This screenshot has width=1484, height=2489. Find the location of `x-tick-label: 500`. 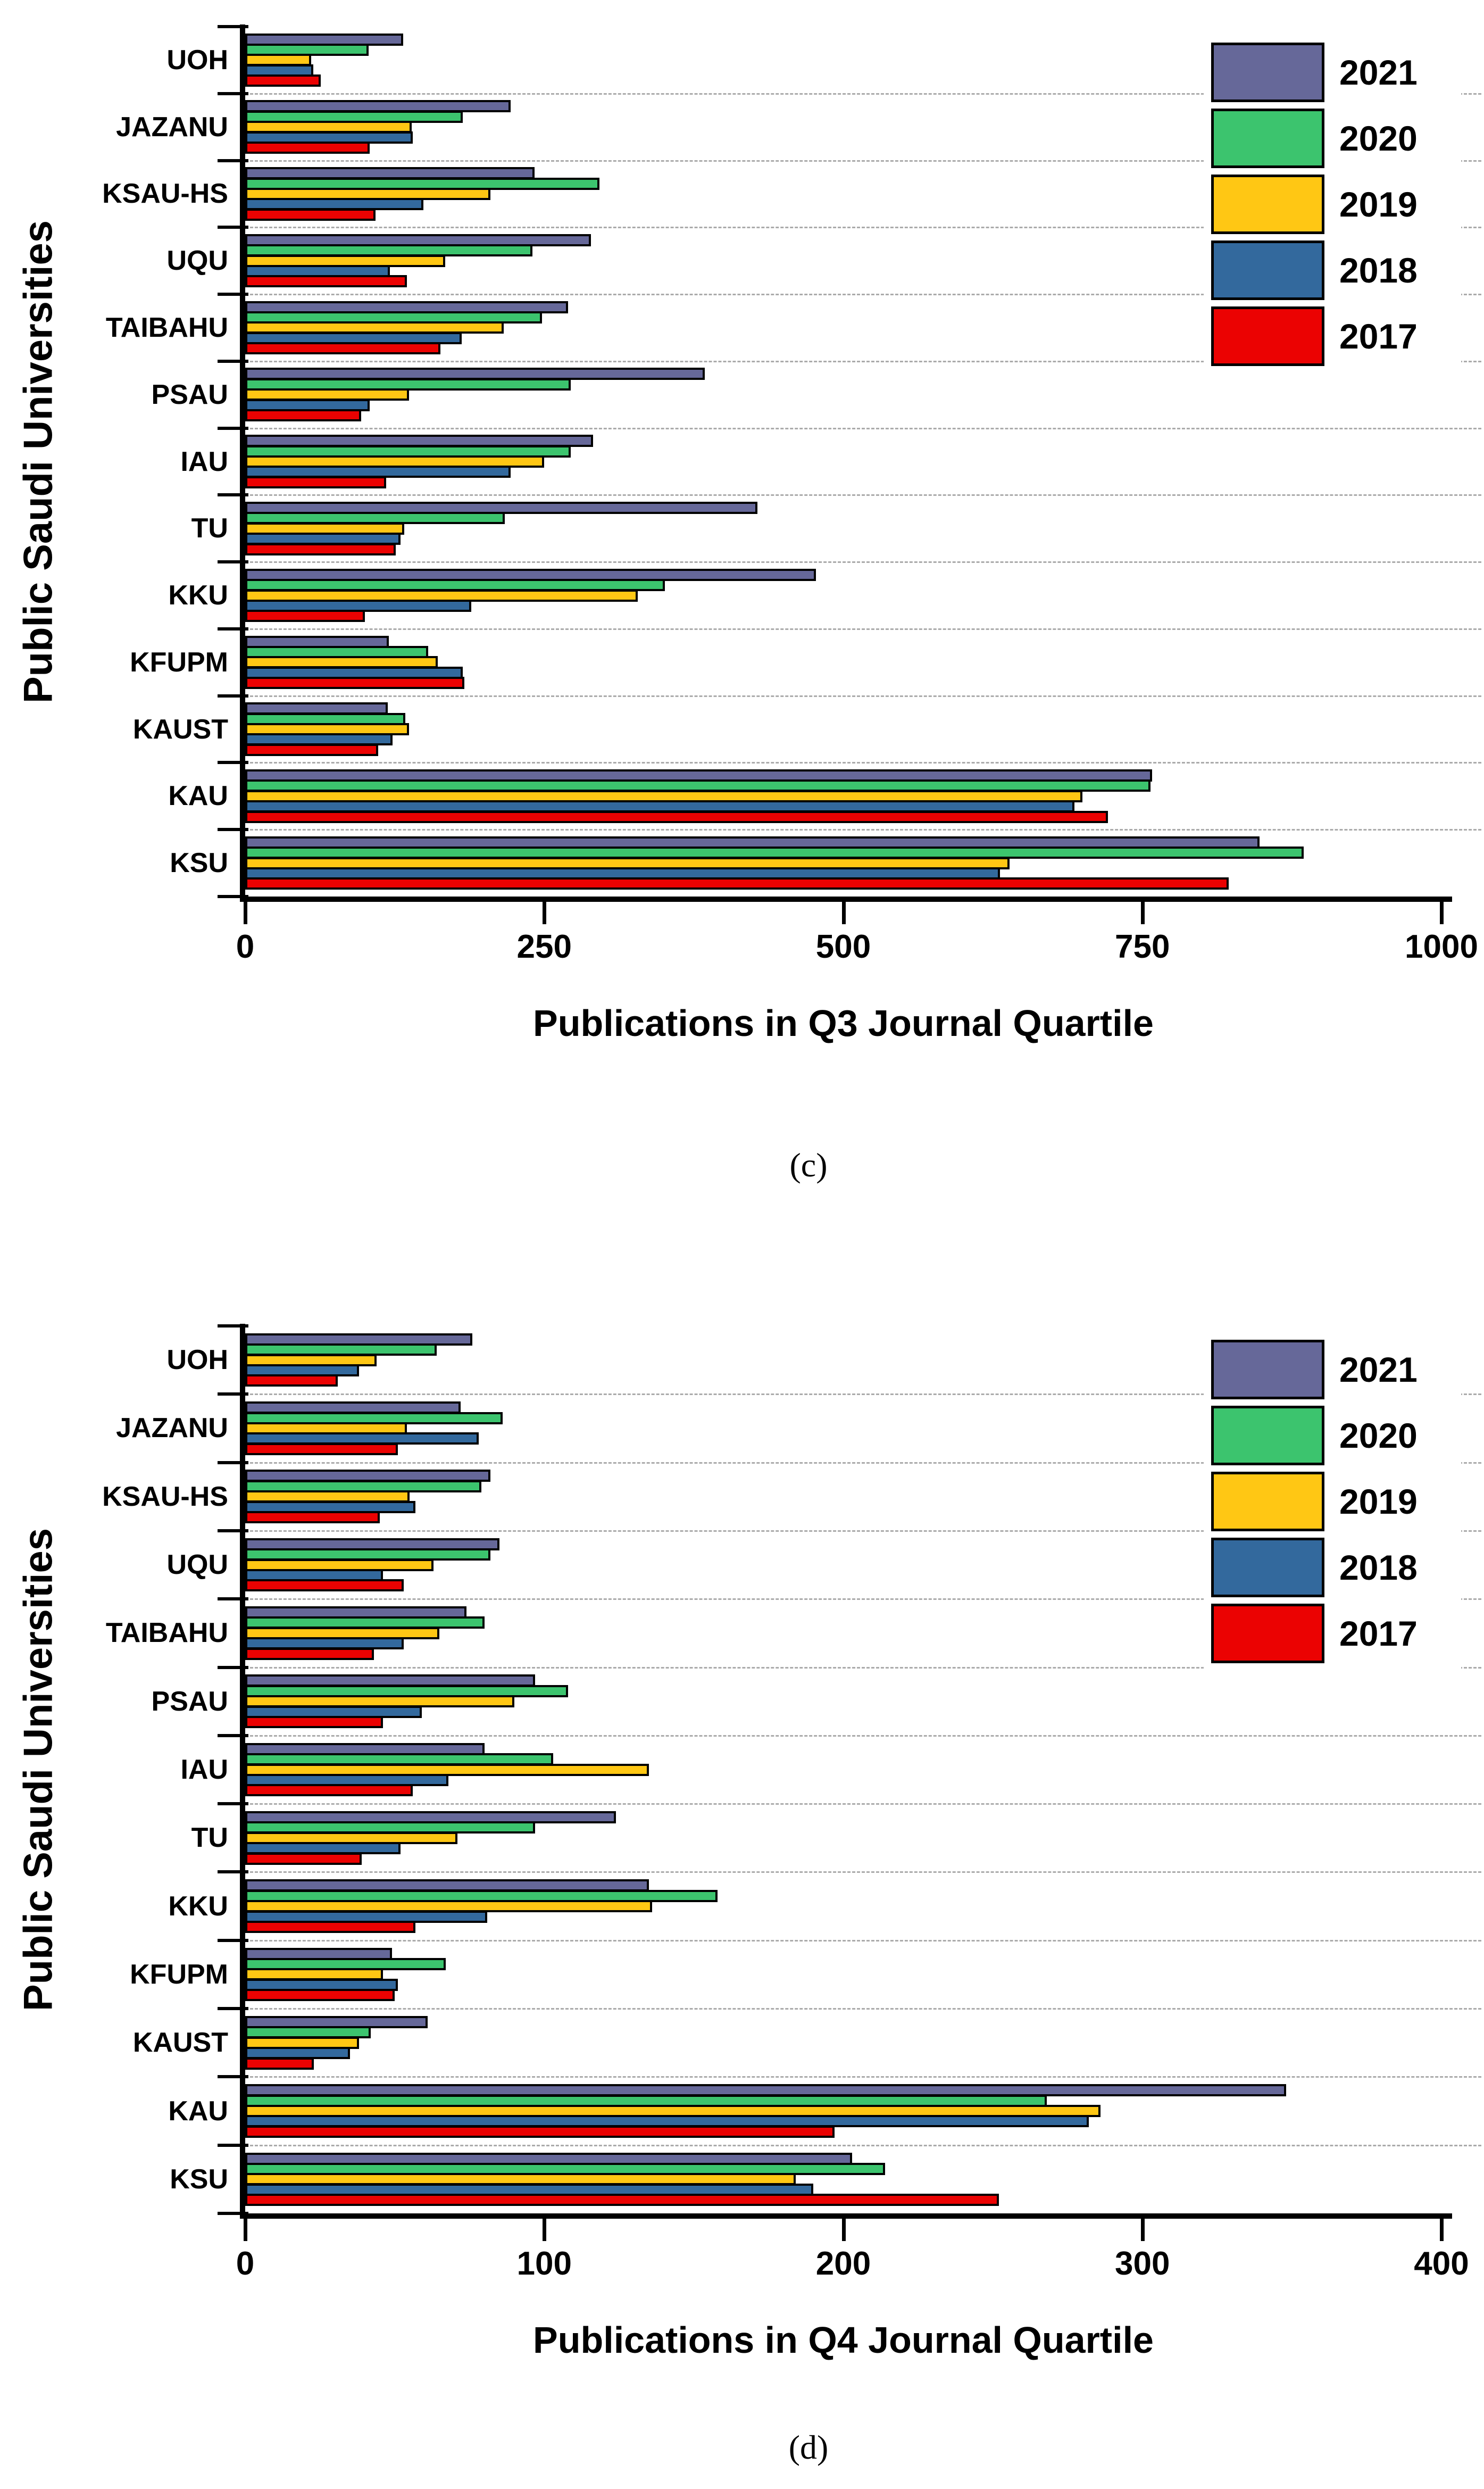

x-tick-label: 500 is located at coordinates (843, 947).